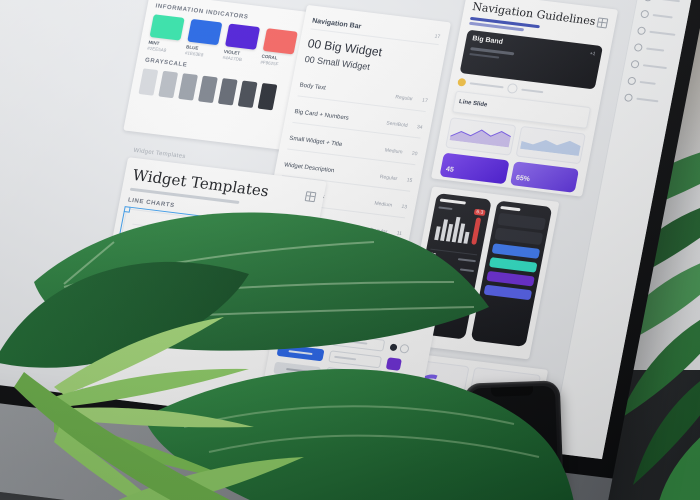 This screenshot has width=700, height=500. What do you see at coordinates (242, 36) in the screenshot?
I see `violet-chip` at bounding box center [242, 36].